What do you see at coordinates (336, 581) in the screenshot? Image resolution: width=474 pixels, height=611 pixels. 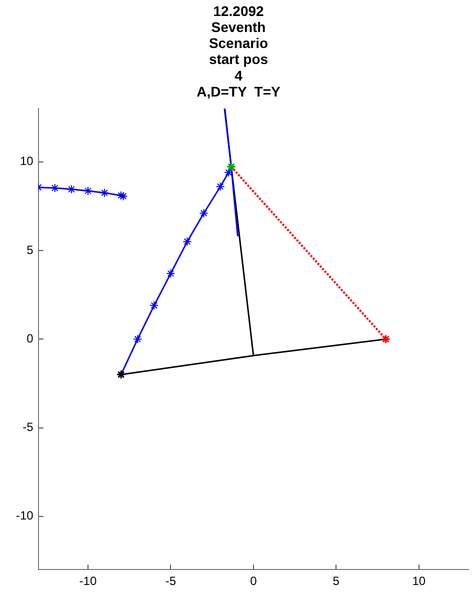 I see `x-tick-label: 5` at bounding box center [336, 581].